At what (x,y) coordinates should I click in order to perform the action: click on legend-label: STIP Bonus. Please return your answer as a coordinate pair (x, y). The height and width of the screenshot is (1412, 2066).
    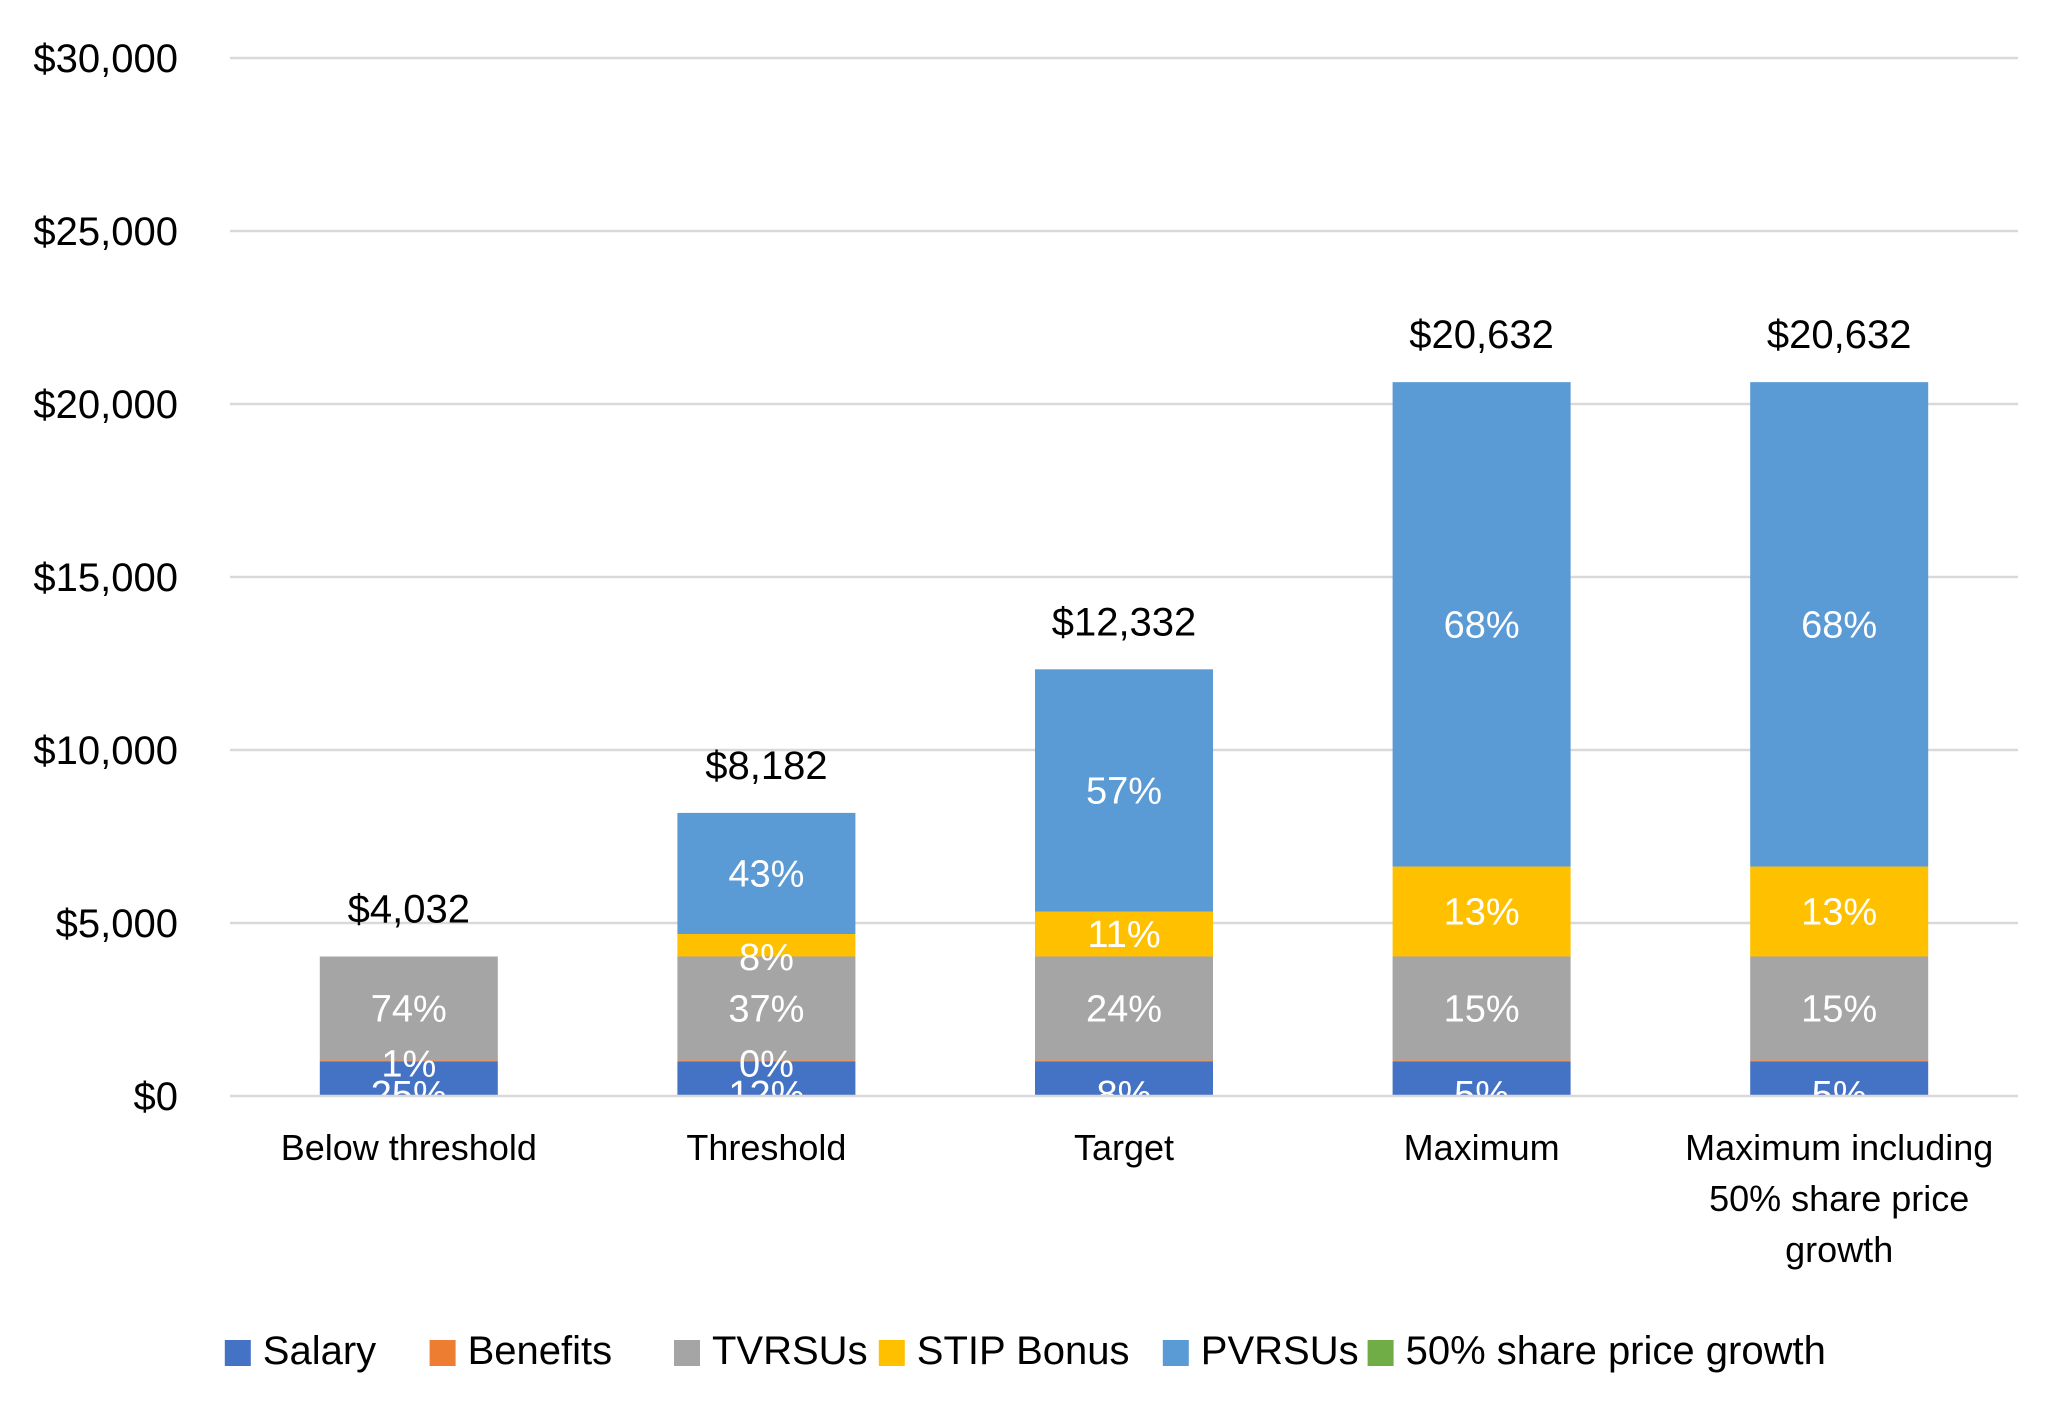
    Looking at the image, I should click on (1023, 1351).